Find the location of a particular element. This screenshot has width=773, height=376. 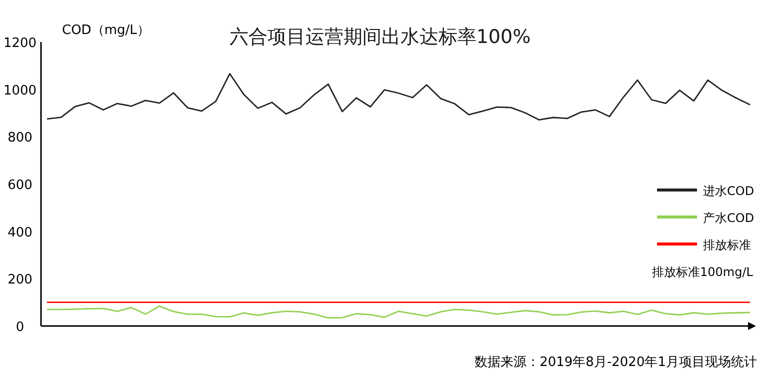

y-tick-label: 400 is located at coordinates (20, 232).